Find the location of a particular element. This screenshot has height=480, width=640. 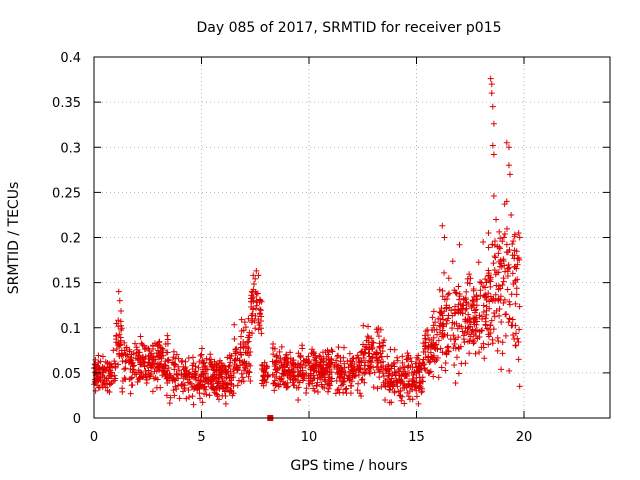

y-tick-label: 0.3 is located at coordinates (70, 148).